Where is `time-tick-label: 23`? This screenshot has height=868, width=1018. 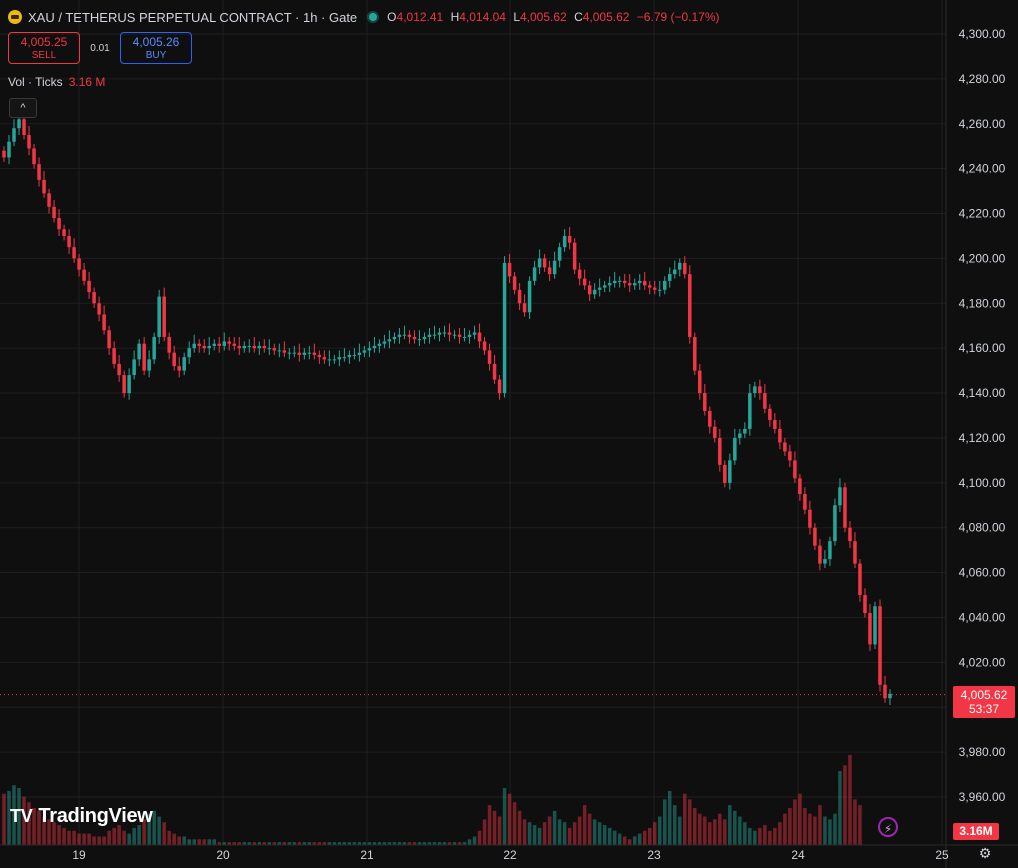
time-tick-label: 23 is located at coordinates (654, 855).